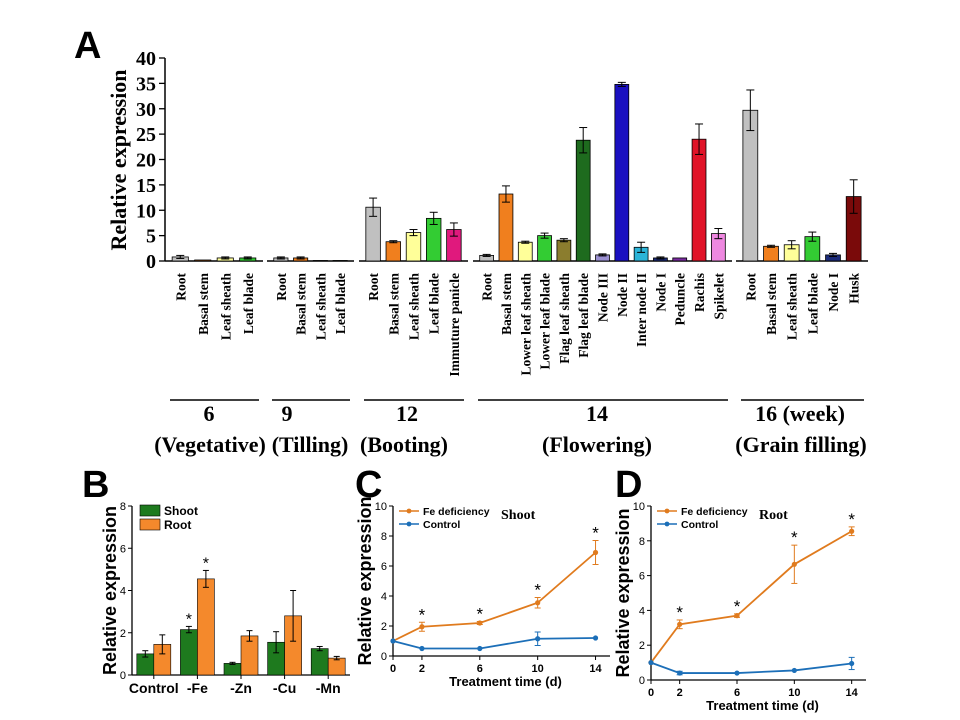  I want to click on a-stage-name: (Vegetative), so click(210, 444).